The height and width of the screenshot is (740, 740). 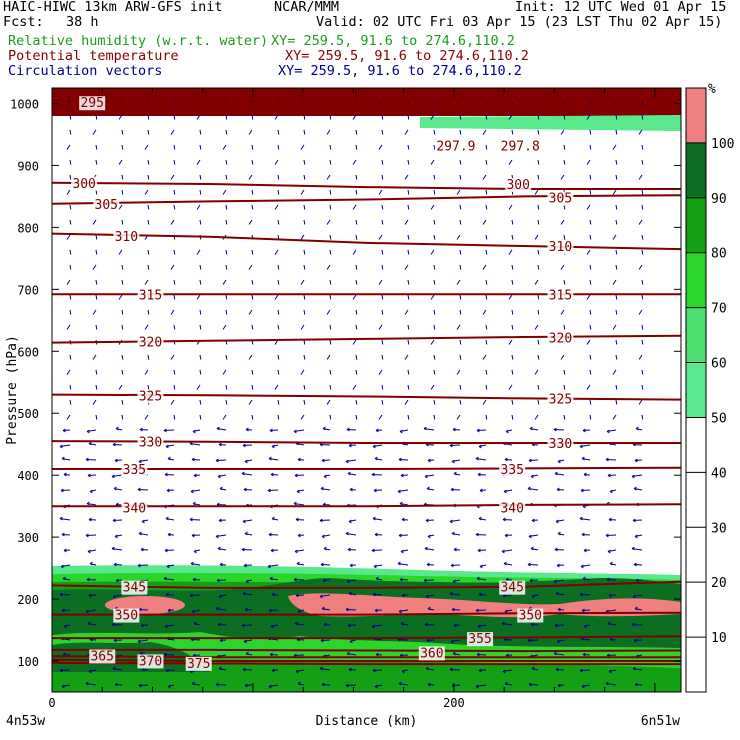 What do you see at coordinates (150, 661) in the screenshot?
I see `contour-label: 370` at bounding box center [150, 661].